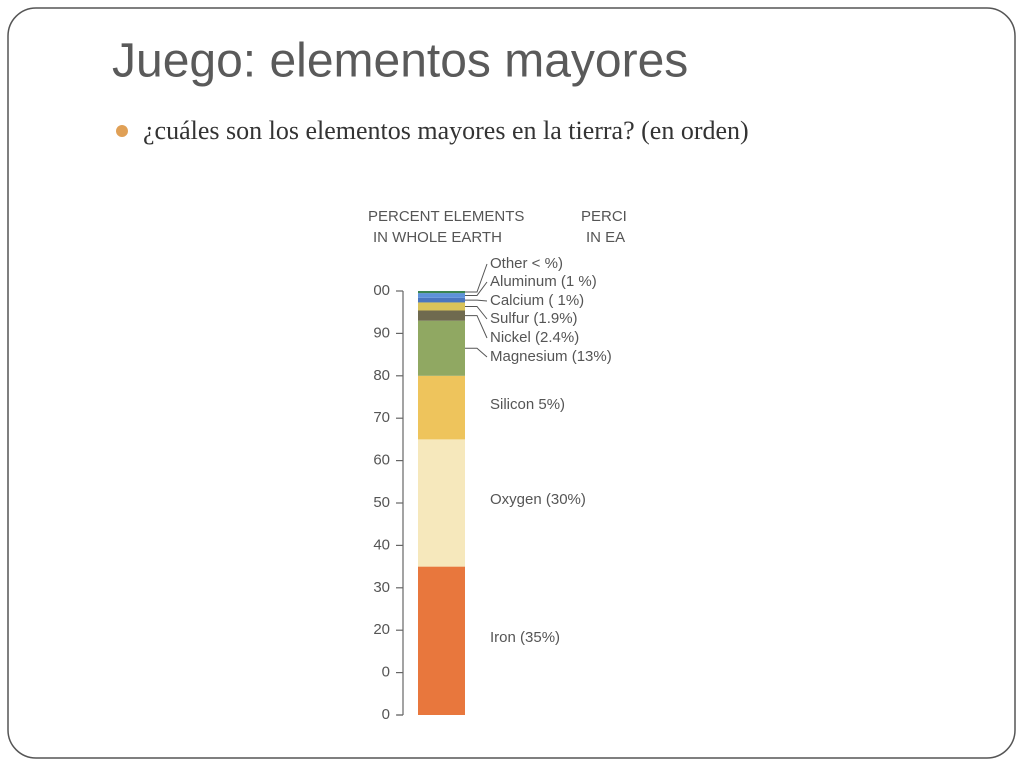  I want to click on y-tick-label: 30, so click(381, 587).